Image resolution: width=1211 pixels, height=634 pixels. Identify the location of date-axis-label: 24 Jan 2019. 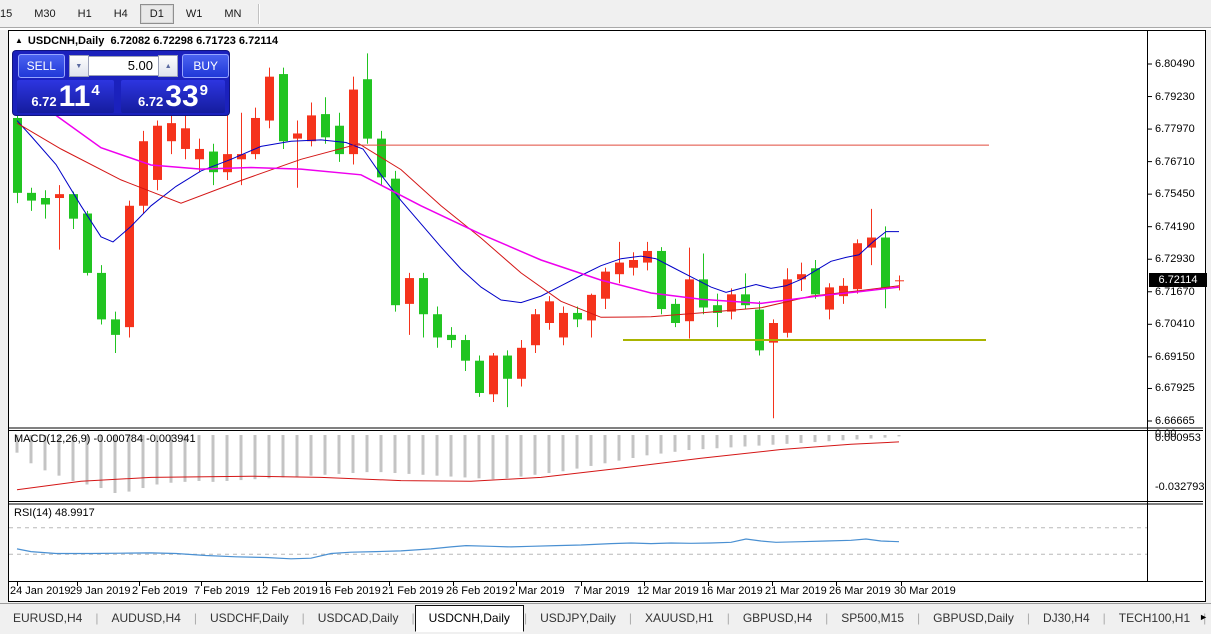
(40, 591).